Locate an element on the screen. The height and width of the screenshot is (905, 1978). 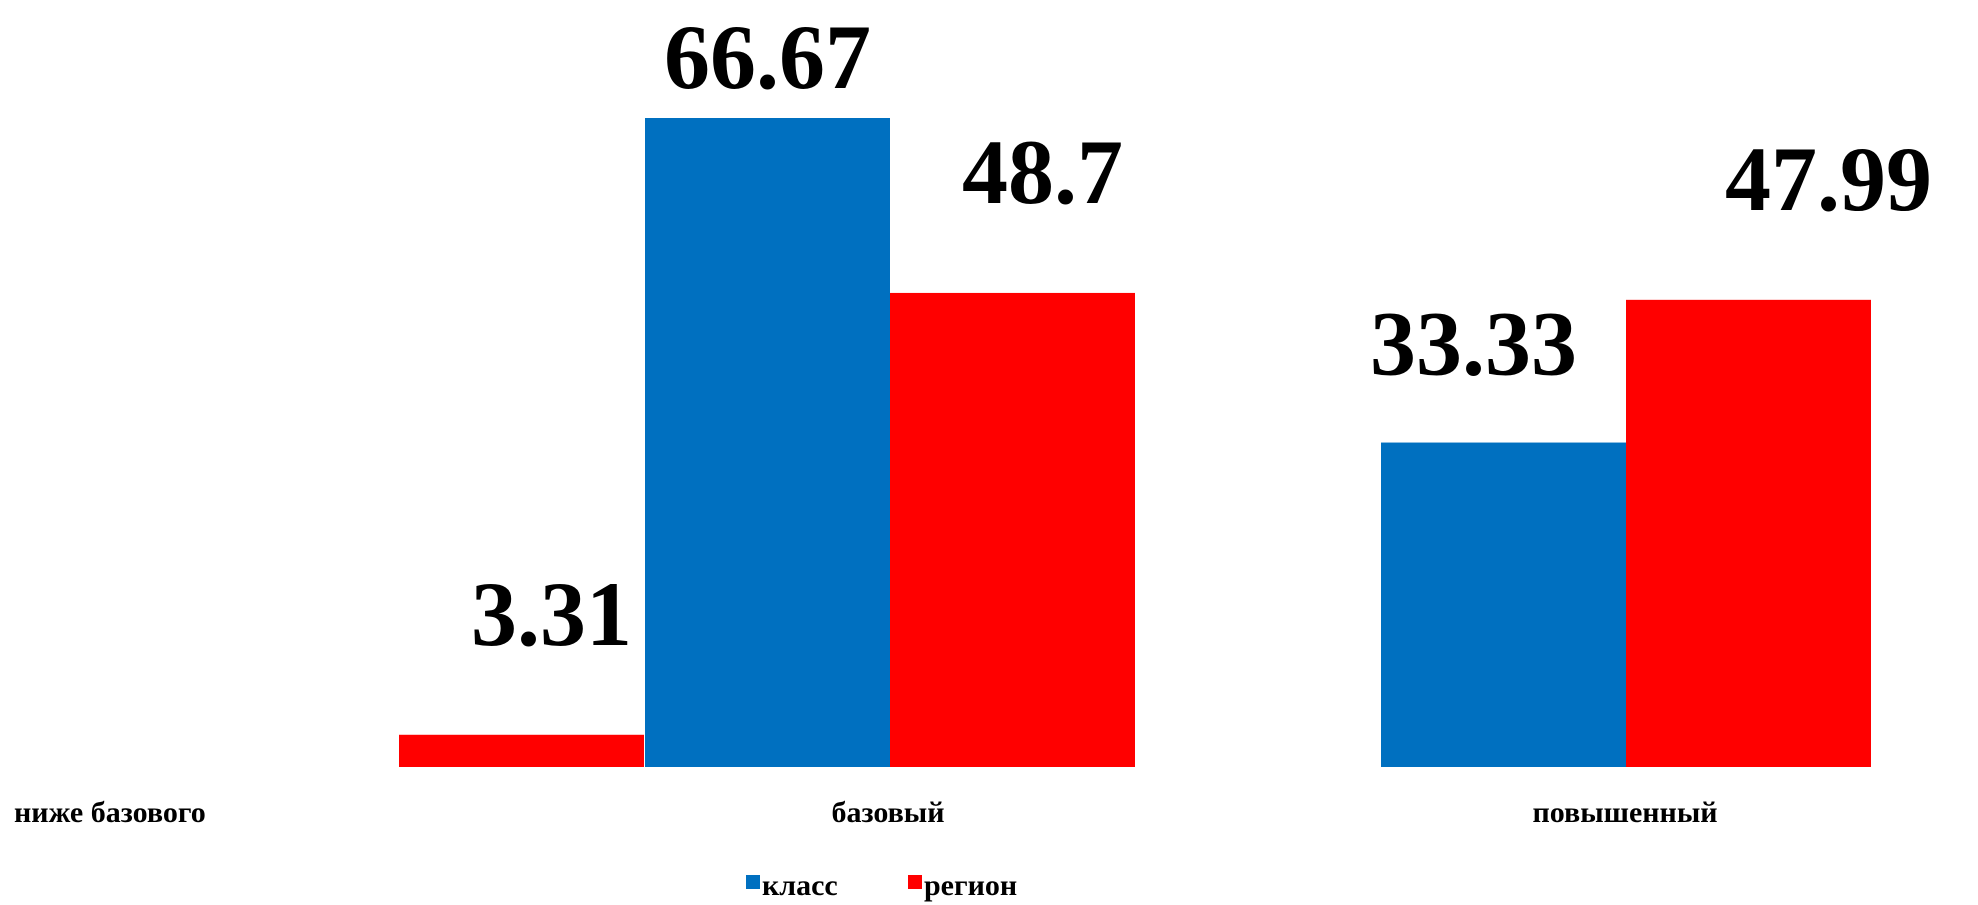
category-label-0: ниже базового is located at coordinates (110, 812).